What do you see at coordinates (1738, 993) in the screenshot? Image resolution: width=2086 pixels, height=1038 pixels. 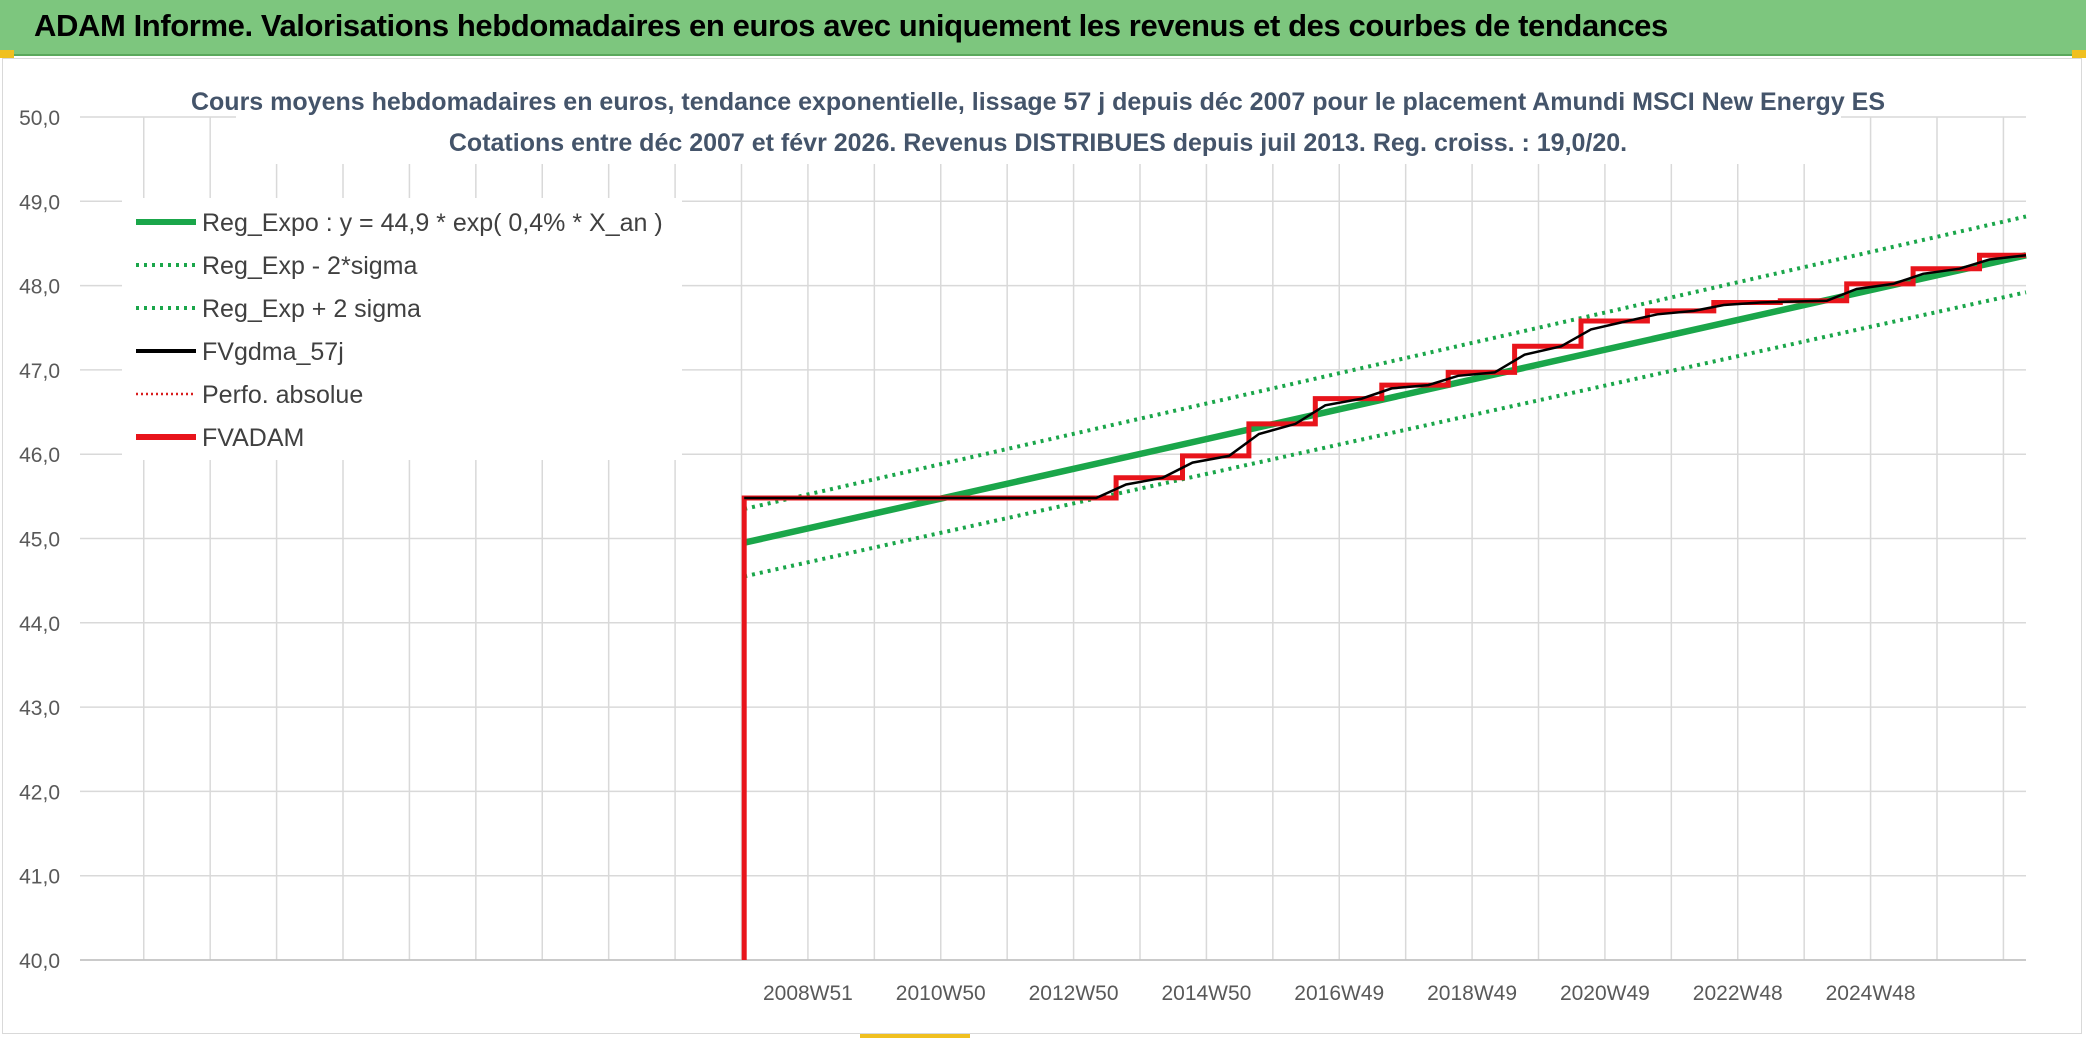 I see `x-tick-label: 2022W48` at bounding box center [1738, 993].